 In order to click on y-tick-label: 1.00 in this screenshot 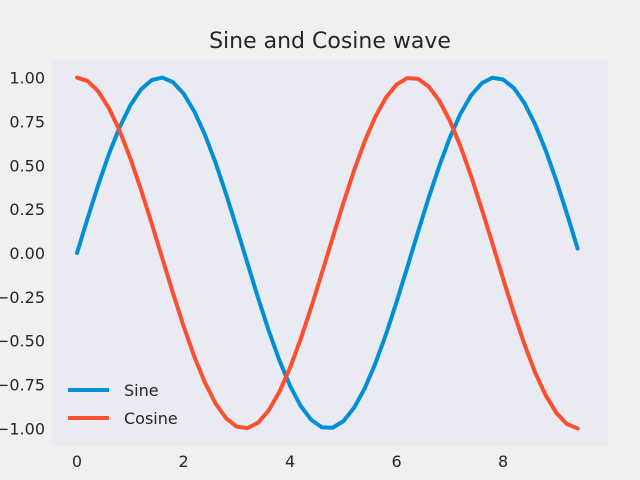, I will do `click(27, 78)`.